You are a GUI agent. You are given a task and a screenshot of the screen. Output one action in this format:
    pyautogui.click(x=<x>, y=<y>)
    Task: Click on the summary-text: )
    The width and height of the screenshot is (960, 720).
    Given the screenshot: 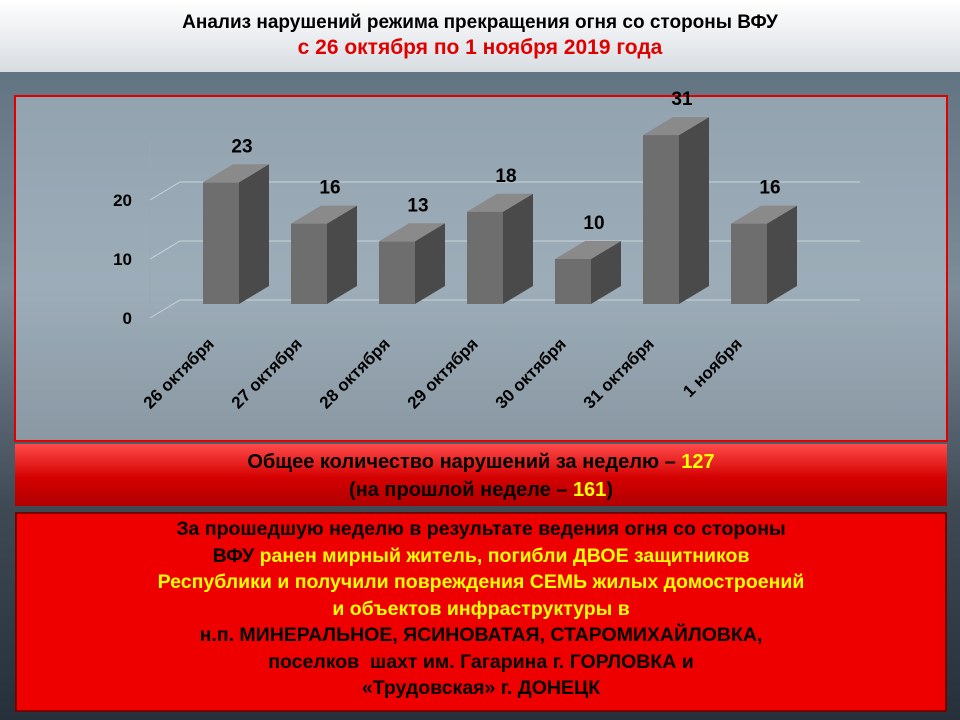 What is the action you would take?
    pyautogui.click(x=609, y=490)
    